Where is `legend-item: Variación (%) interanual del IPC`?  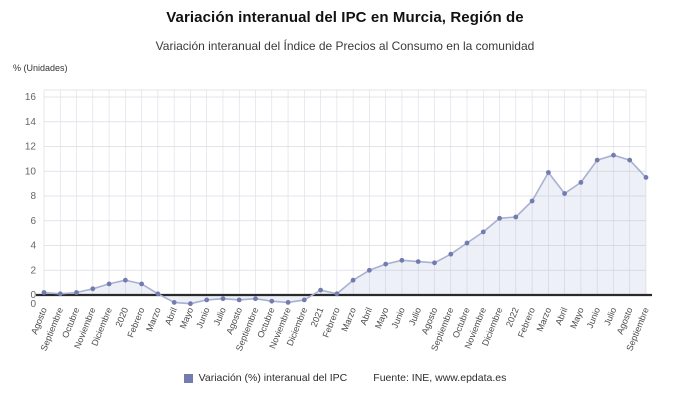
legend-item: Variación (%) interanual del IPC is located at coordinates (265, 378).